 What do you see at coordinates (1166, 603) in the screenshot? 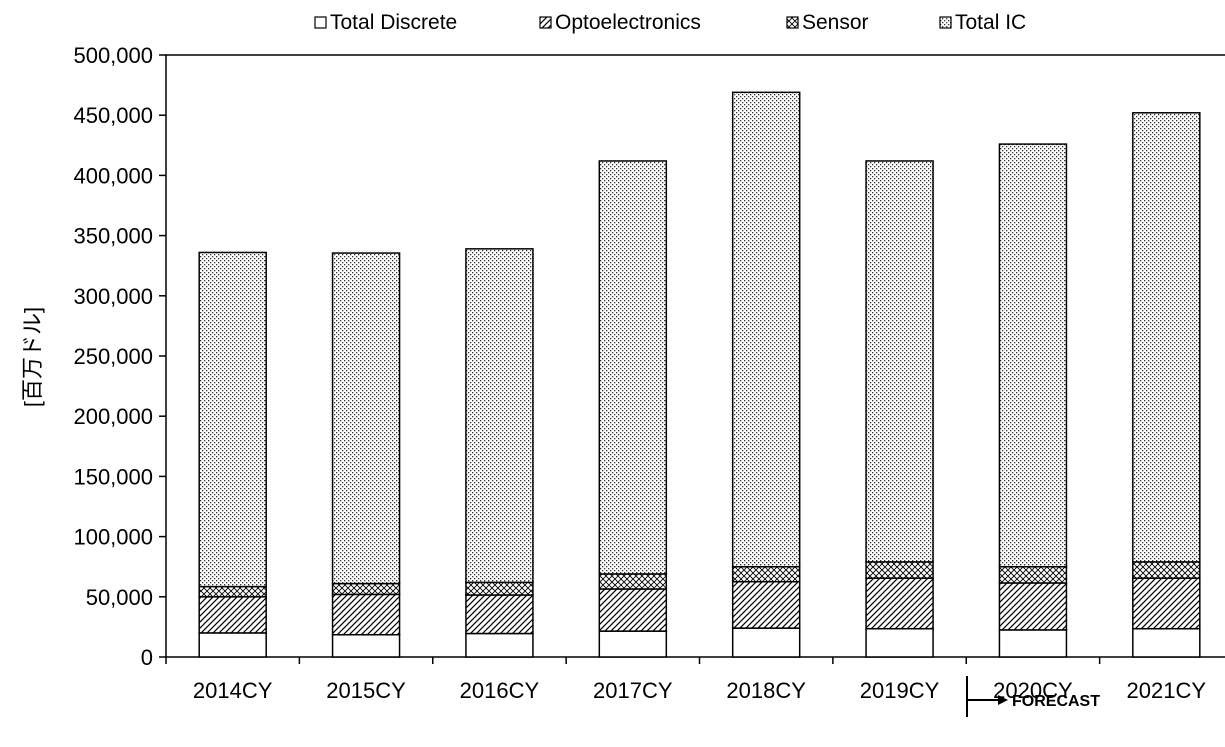
I see `bar-optoelectronics-2021cy` at bounding box center [1166, 603].